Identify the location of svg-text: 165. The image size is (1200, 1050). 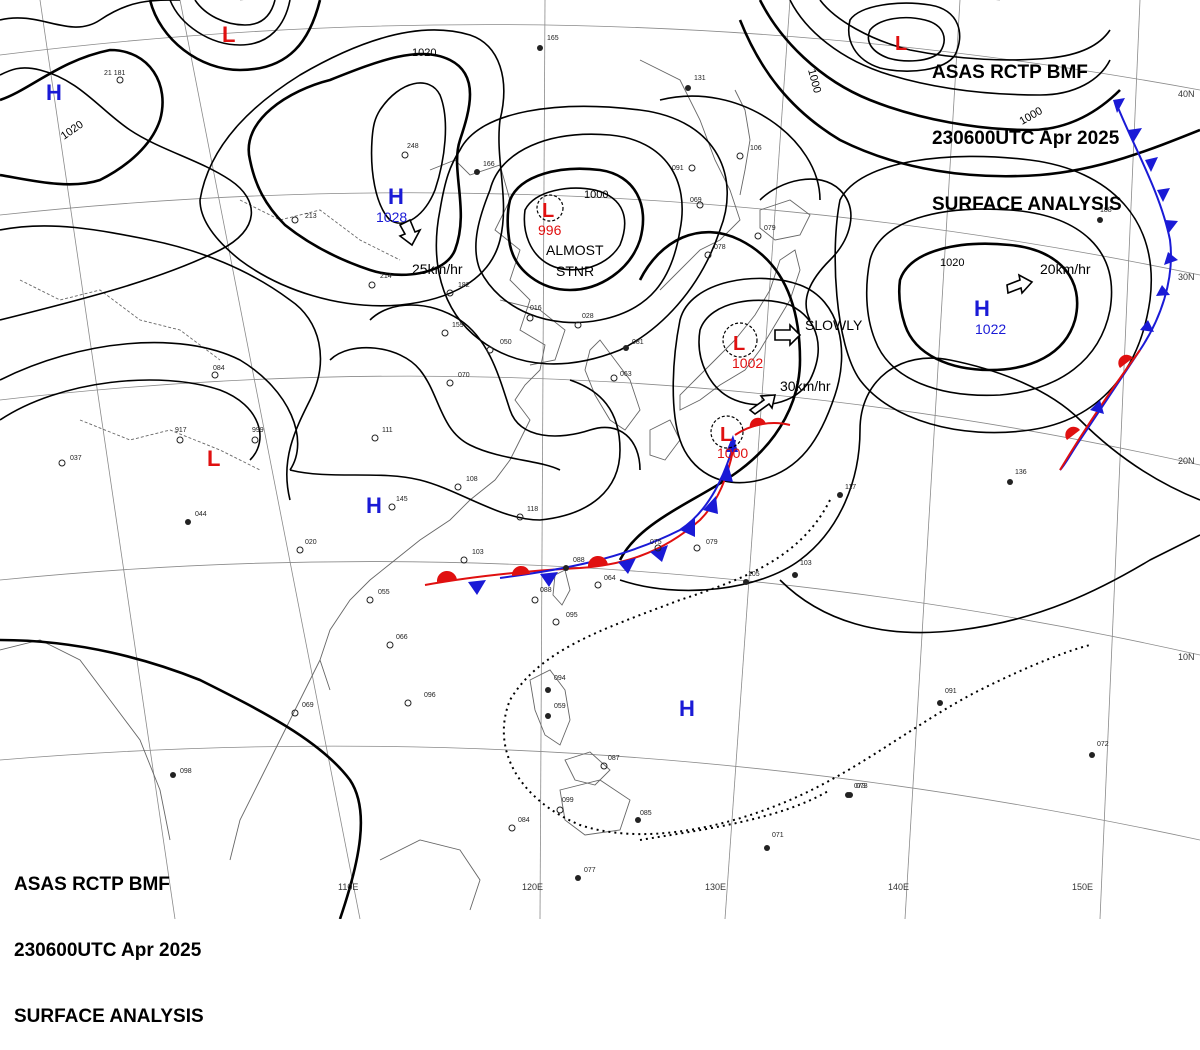
(553, 38).